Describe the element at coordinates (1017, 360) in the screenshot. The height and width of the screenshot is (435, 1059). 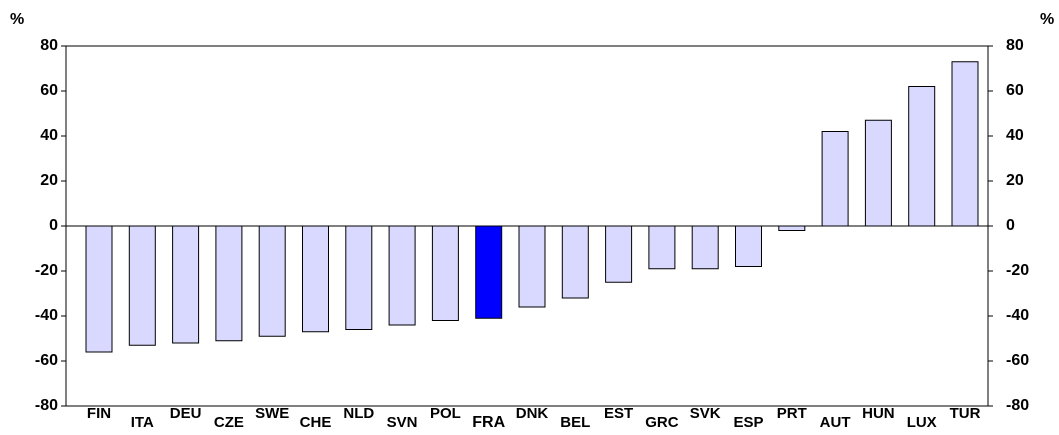
I see `y2-tick-label: -60` at that location.